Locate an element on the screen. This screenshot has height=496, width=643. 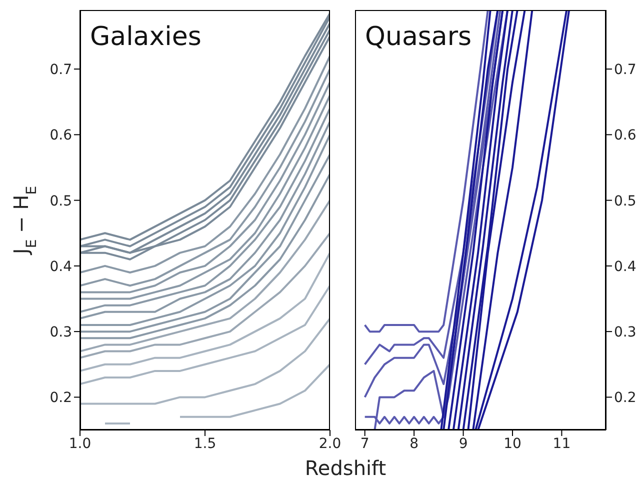
x-axis-title: Redshift is located at coordinates (346, 468).